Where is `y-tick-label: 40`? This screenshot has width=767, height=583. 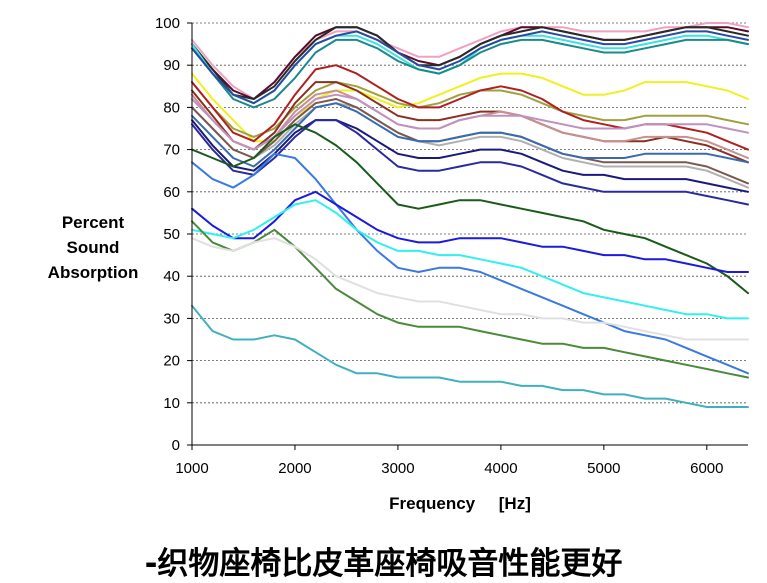 y-tick-label: 40 is located at coordinates (171, 276).